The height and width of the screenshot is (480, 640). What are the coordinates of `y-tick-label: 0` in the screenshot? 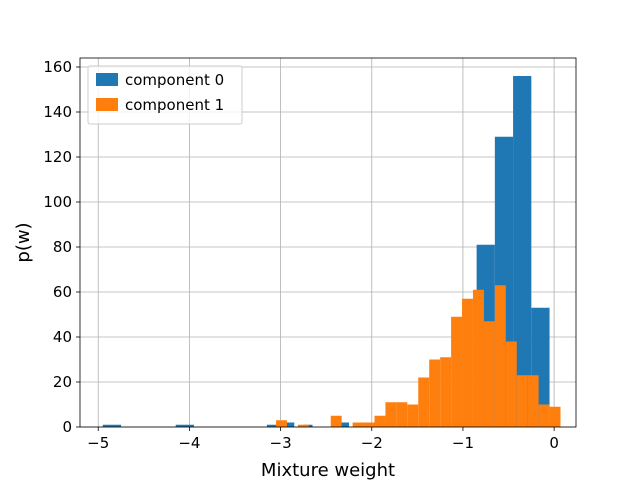 It's located at (67, 427).